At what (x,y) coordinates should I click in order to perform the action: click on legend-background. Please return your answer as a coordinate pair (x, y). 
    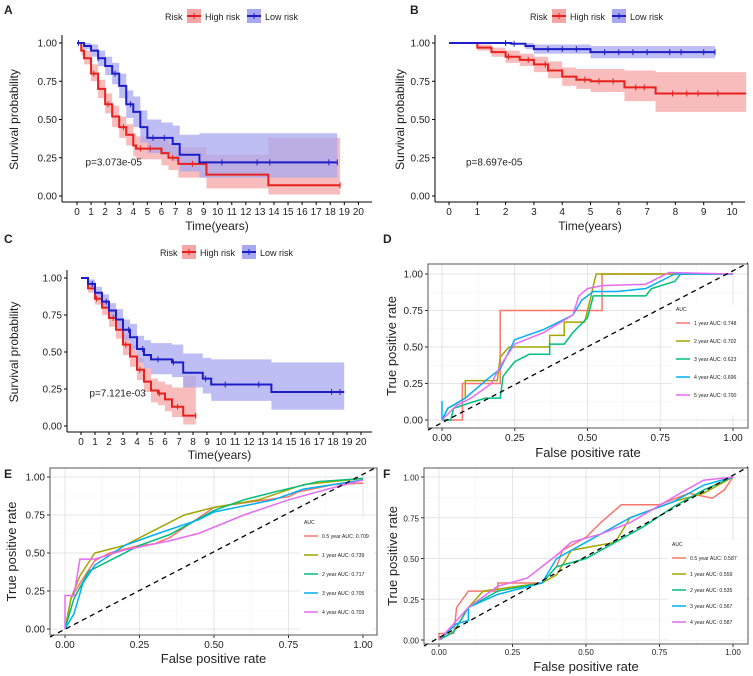
    Looking at the image, I should click on (337, 575).